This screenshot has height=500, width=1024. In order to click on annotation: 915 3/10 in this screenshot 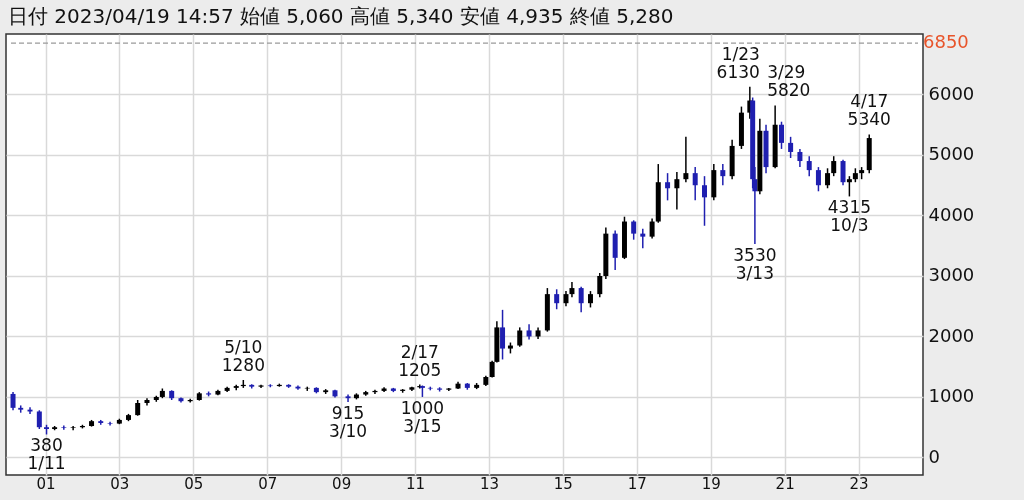, I will do `click(348, 422)`.